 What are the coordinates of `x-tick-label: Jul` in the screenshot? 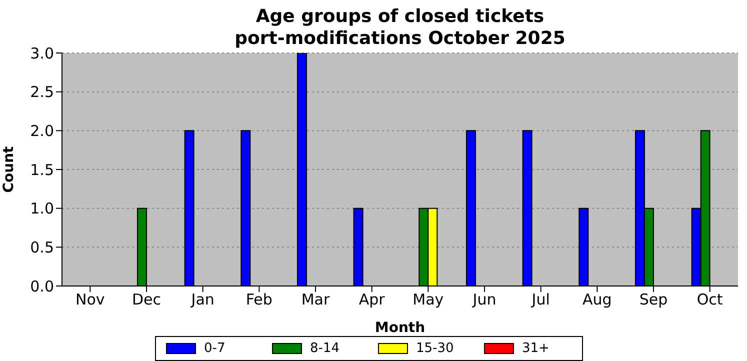 It's located at (540, 299).